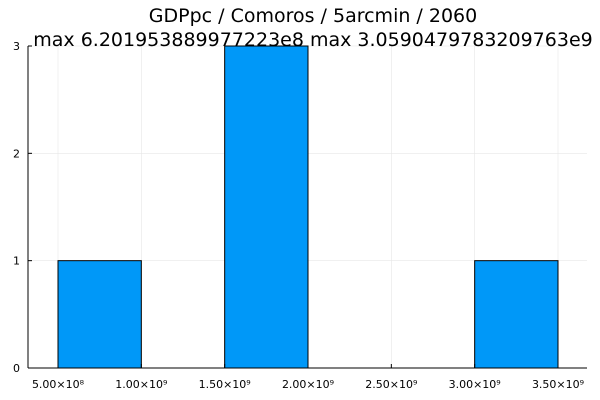 The width and height of the screenshot is (600, 400). I want to click on chart-title: GDPpc / Comoros / 5arcmin / 2060, so click(313, 16).